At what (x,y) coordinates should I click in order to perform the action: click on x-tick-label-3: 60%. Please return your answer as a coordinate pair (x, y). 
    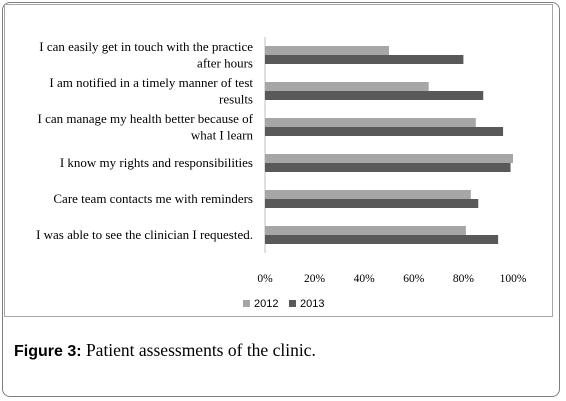
    Looking at the image, I should click on (414, 279).